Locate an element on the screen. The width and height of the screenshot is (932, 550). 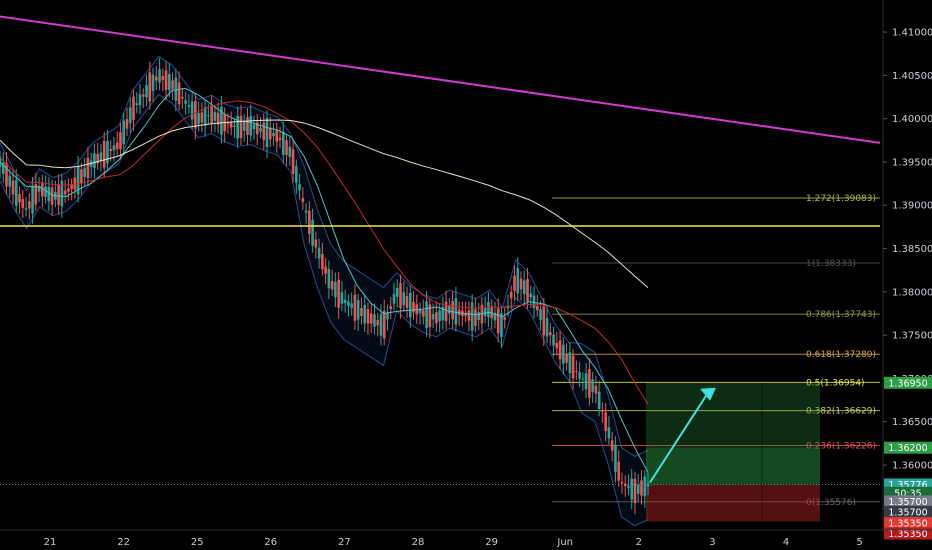
date-tick-label: 26 is located at coordinates (270, 542).